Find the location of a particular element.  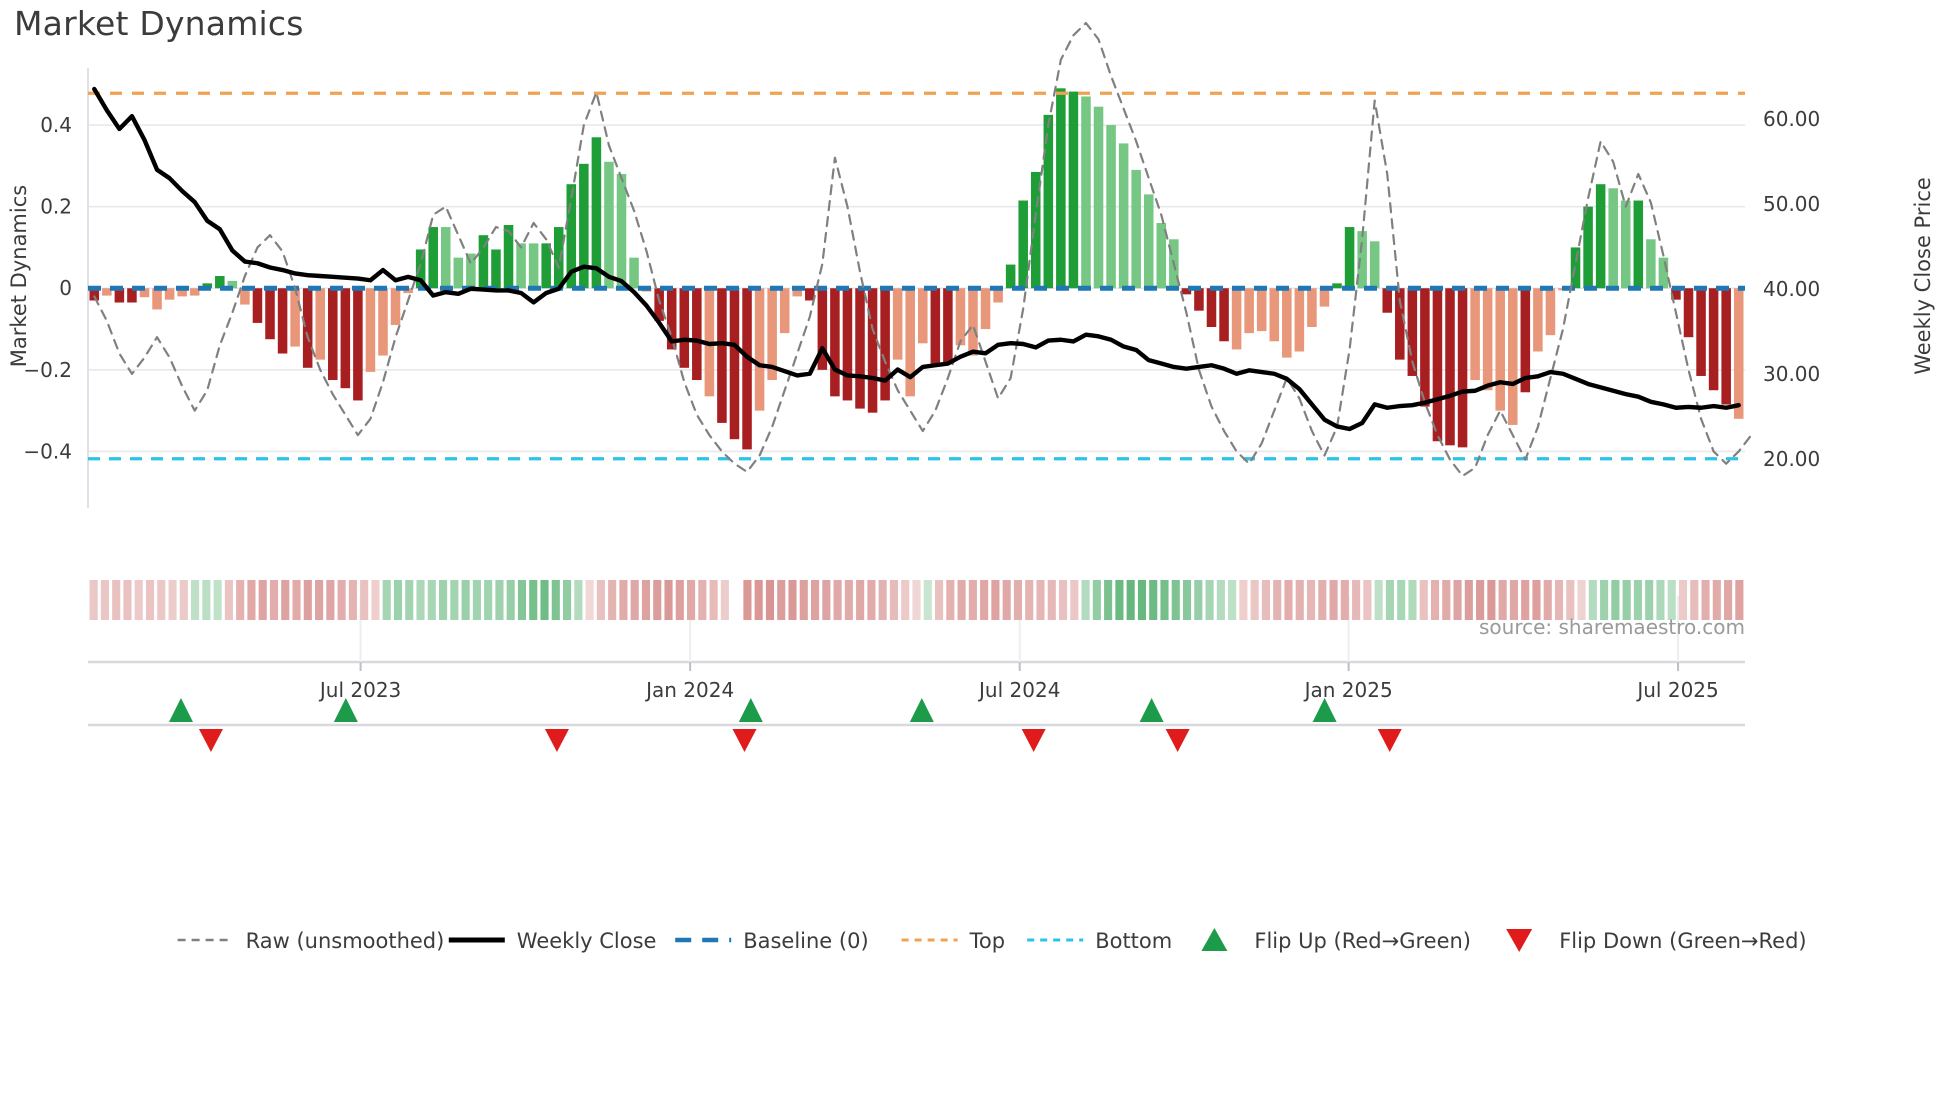

legend-item: Baseline (0) is located at coordinates (772, 941).